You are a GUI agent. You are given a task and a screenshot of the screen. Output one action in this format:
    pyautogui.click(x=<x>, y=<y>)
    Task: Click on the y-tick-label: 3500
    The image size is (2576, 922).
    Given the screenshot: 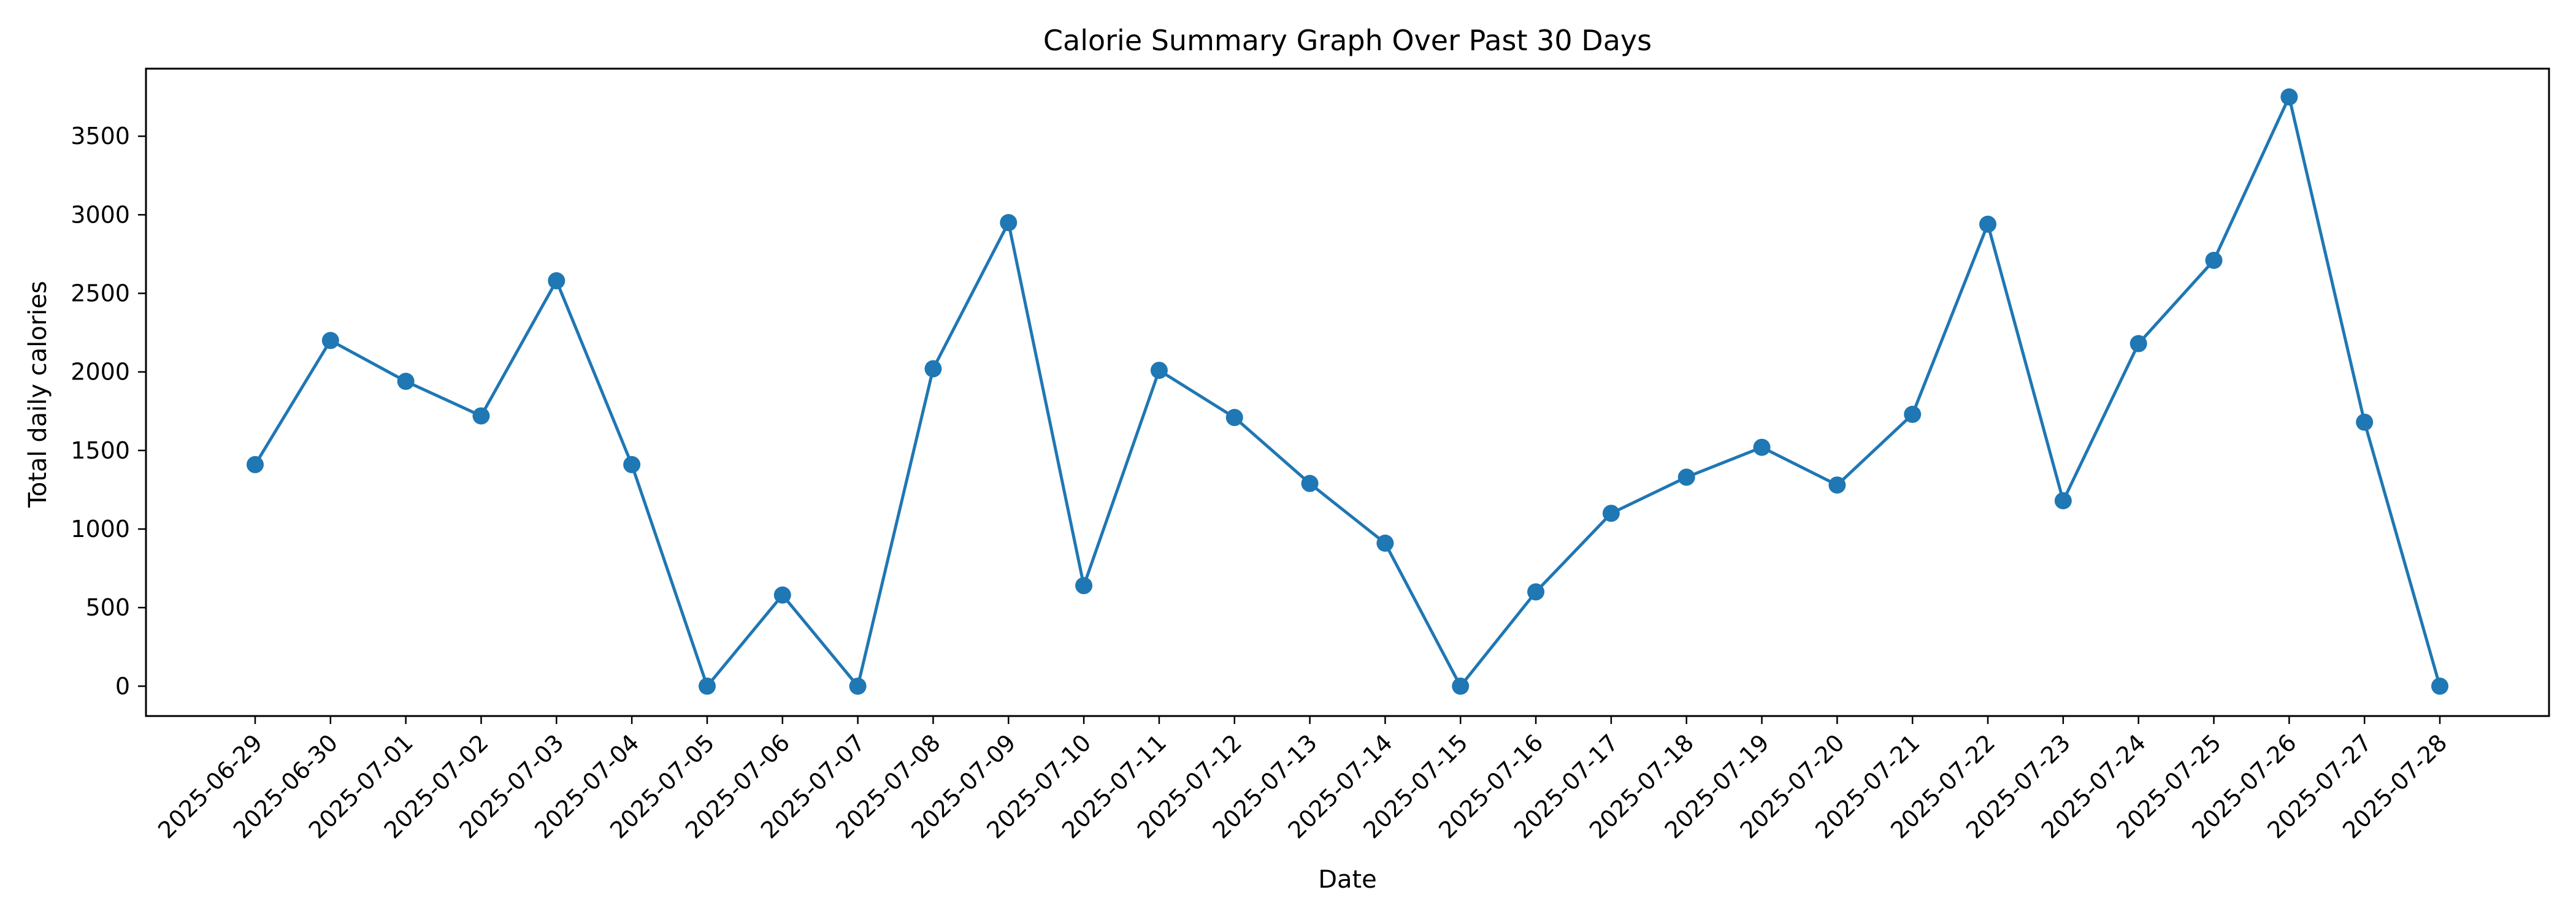 What is the action you would take?
    pyautogui.click(x=100, y=136)
    